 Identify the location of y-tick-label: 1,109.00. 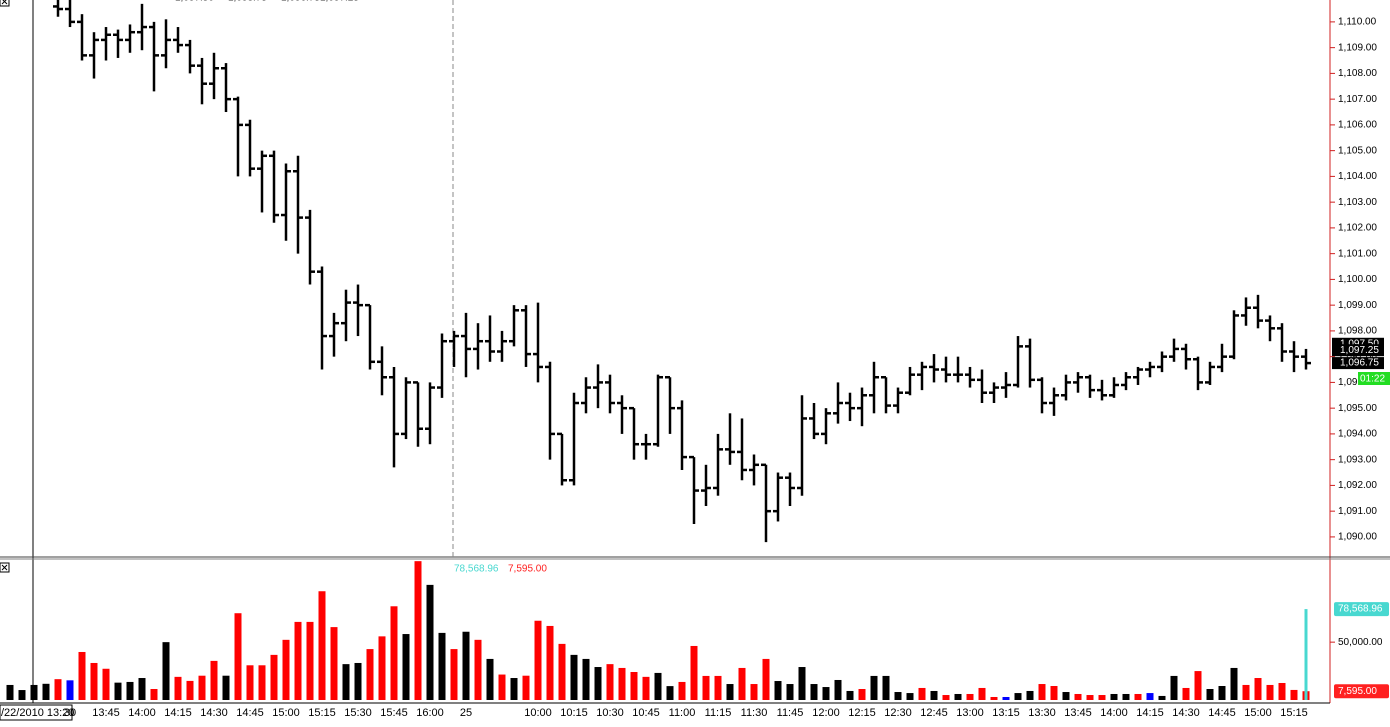
(1357, 47).